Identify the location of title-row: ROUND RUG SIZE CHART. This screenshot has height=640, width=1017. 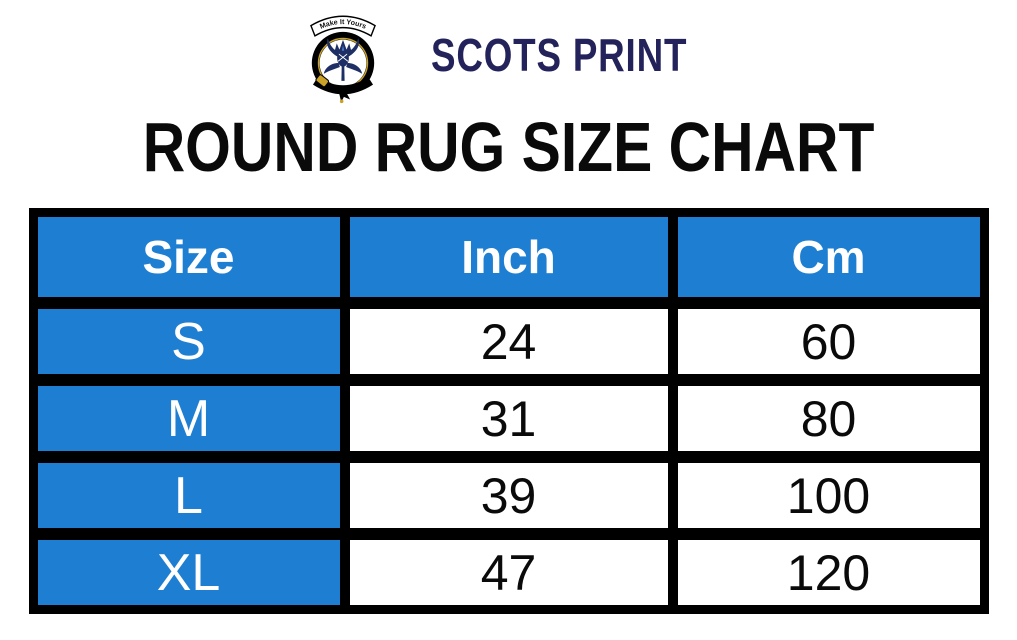
(508, 148).